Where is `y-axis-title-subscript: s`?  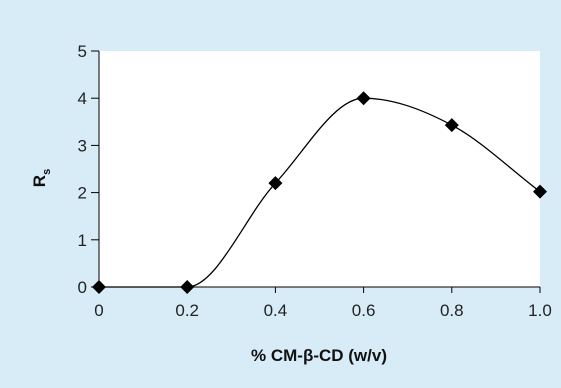
y-axis-title-subscript: s is located at coordinates (47, 172).